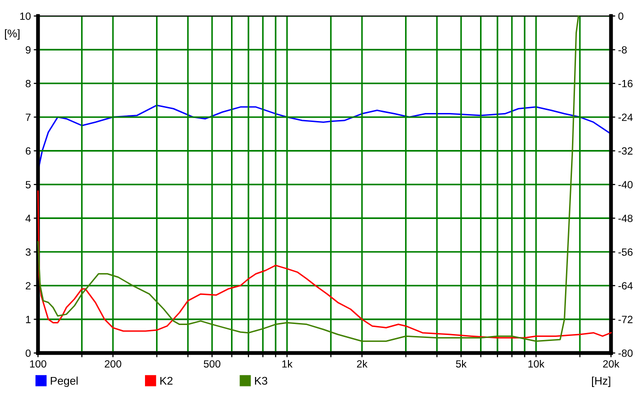  Describe the element at coordinates (625, 252) in the screenshot. I see `y2-tick-label: -56` at that location.